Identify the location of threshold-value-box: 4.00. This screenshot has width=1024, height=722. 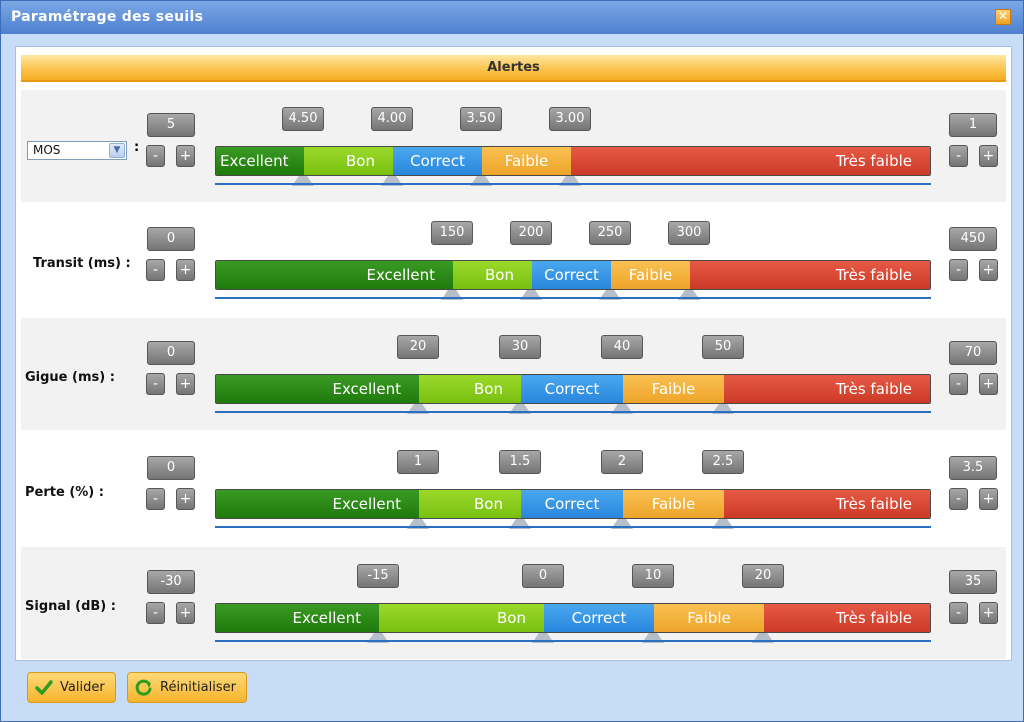
(392, 119).